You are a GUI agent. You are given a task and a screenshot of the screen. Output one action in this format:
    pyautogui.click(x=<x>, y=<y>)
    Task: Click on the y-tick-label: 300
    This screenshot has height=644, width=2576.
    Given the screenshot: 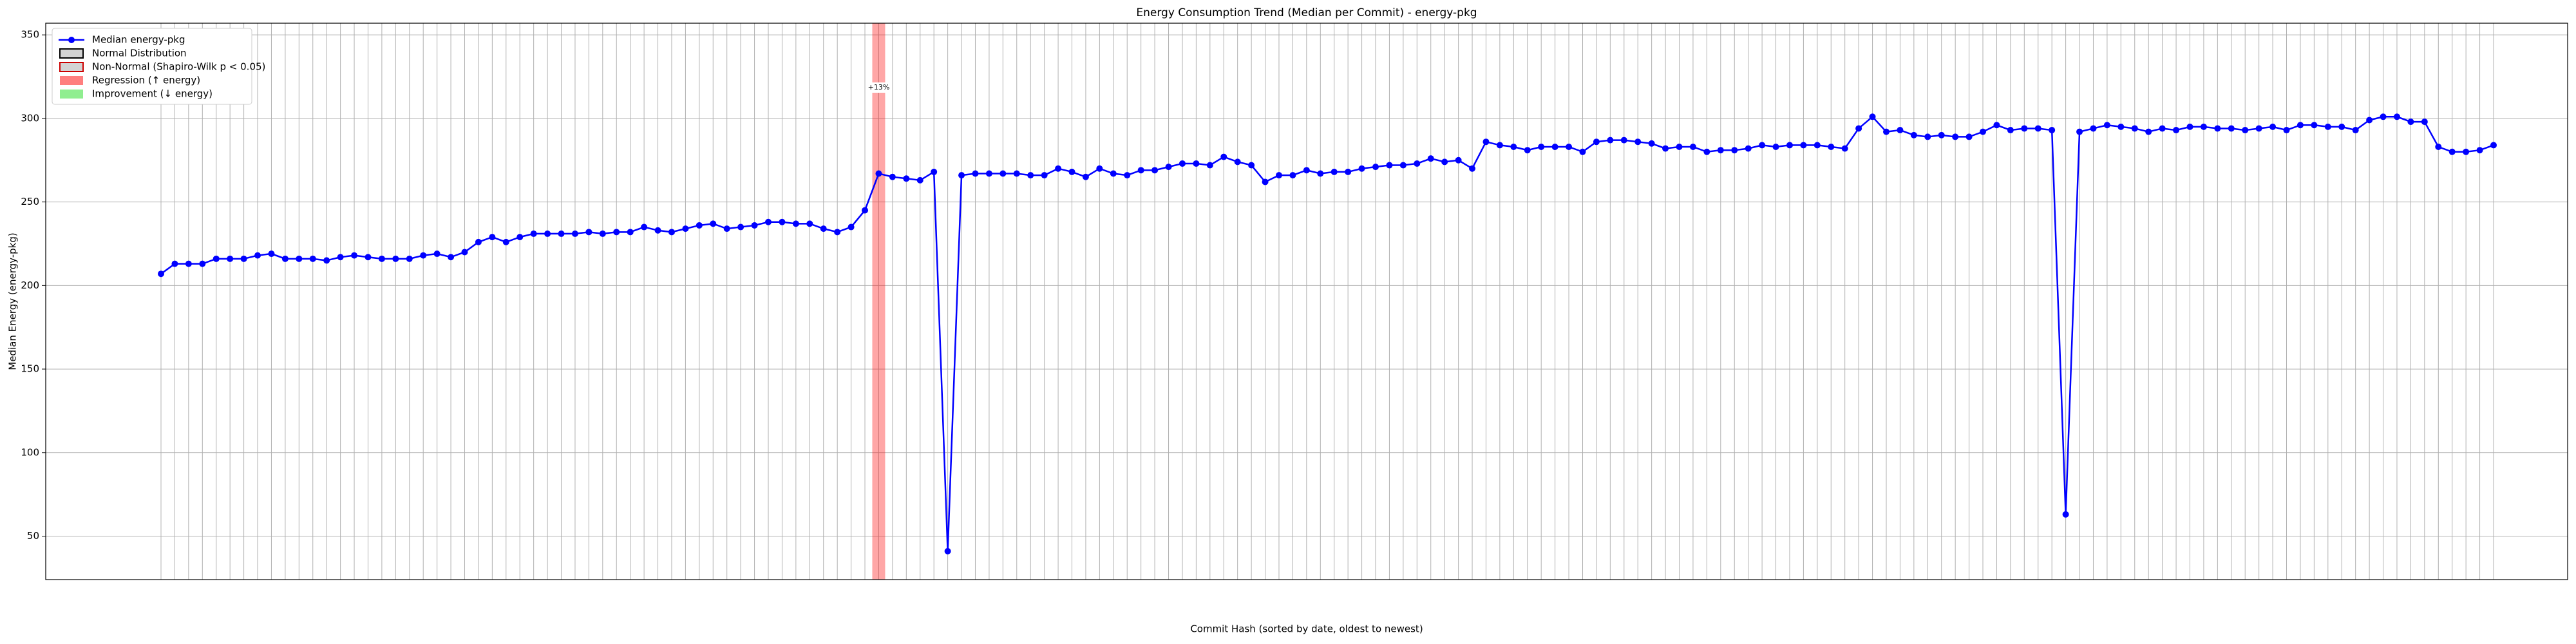 What is the action you would take?
    pyautogui.click(x=30, y=118)
    